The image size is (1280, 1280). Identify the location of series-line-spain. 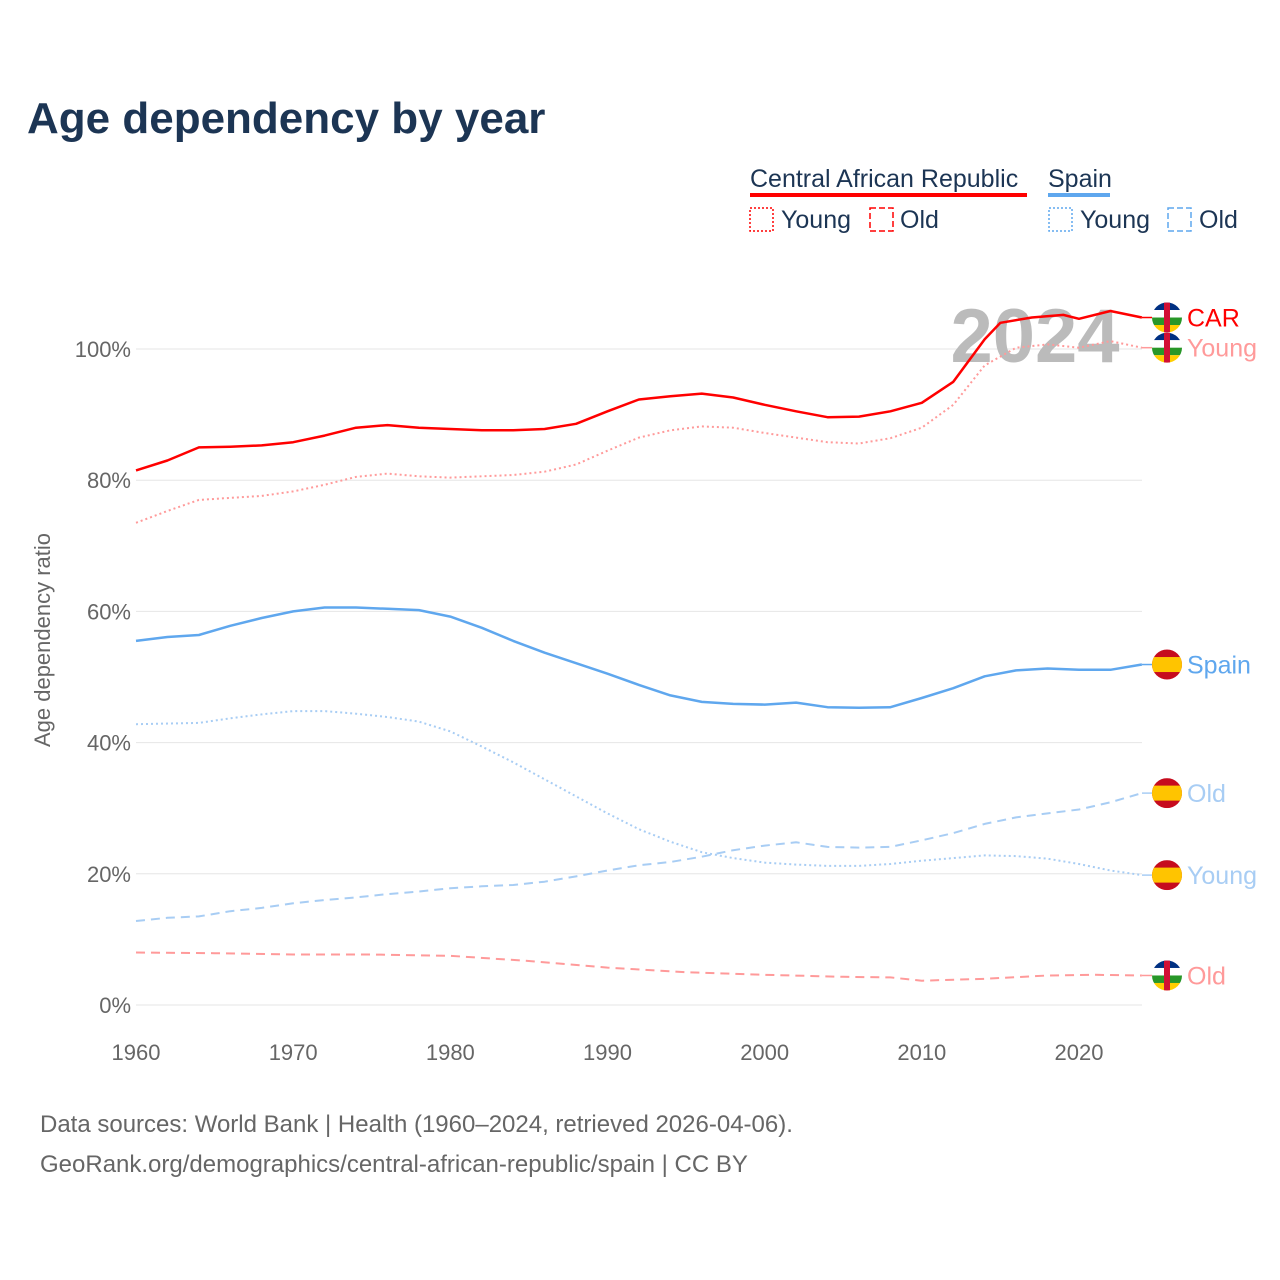
(639, 658).